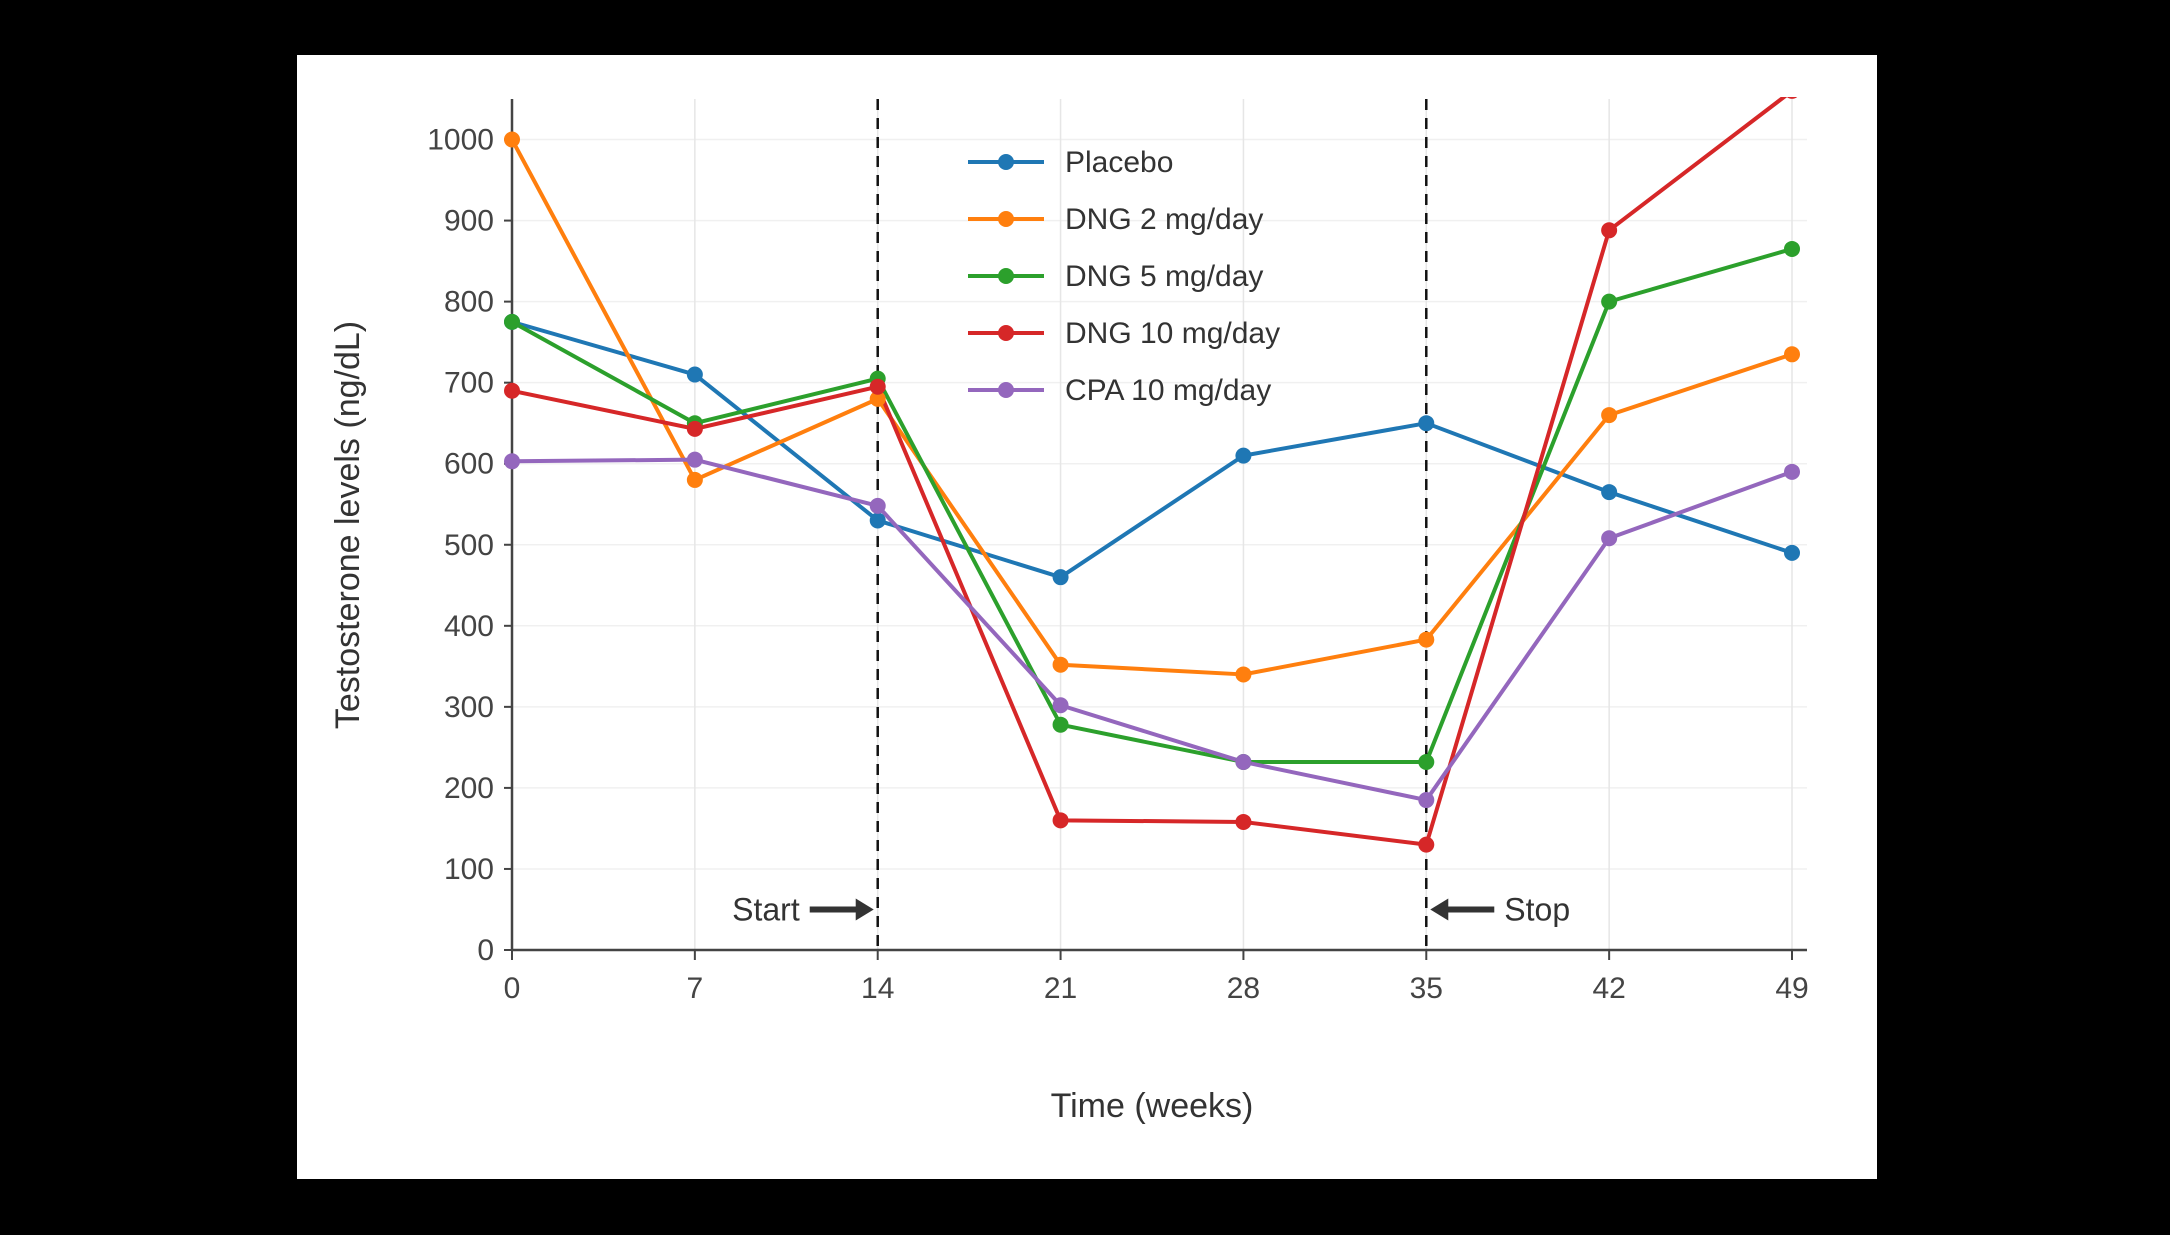  What do you see at coordinates (1791, 988) in the screenshot?
I see `x-tick-label: 49` at bounding box center [1791, 988].